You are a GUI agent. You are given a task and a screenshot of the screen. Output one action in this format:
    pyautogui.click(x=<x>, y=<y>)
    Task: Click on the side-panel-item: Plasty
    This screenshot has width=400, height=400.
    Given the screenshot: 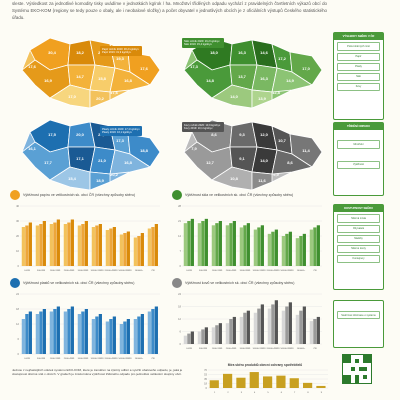 What is the action you would take?
    pyautogui.click(x=358, y=66)
    